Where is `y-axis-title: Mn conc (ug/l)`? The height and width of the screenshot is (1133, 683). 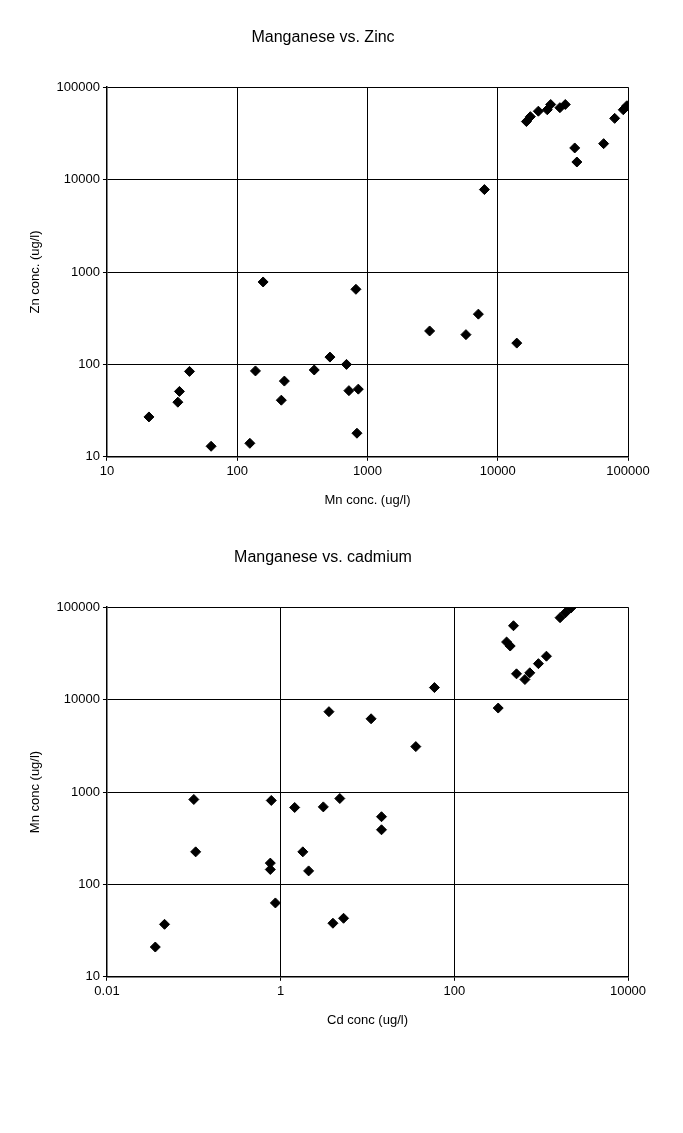 y-axis-title: Mn conc (ug/l) is located at coordinates (35, 792).